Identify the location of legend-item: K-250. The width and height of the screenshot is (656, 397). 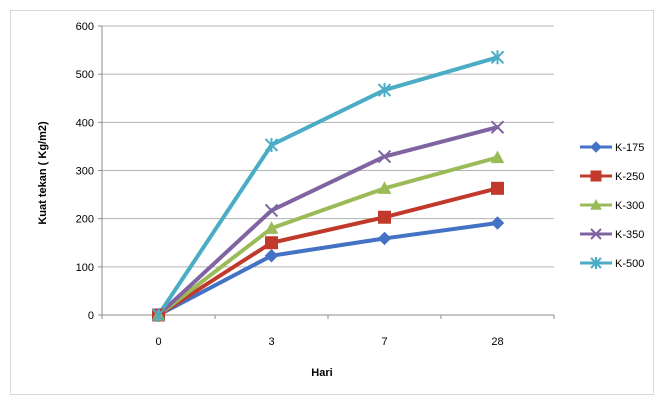
(612, 176).